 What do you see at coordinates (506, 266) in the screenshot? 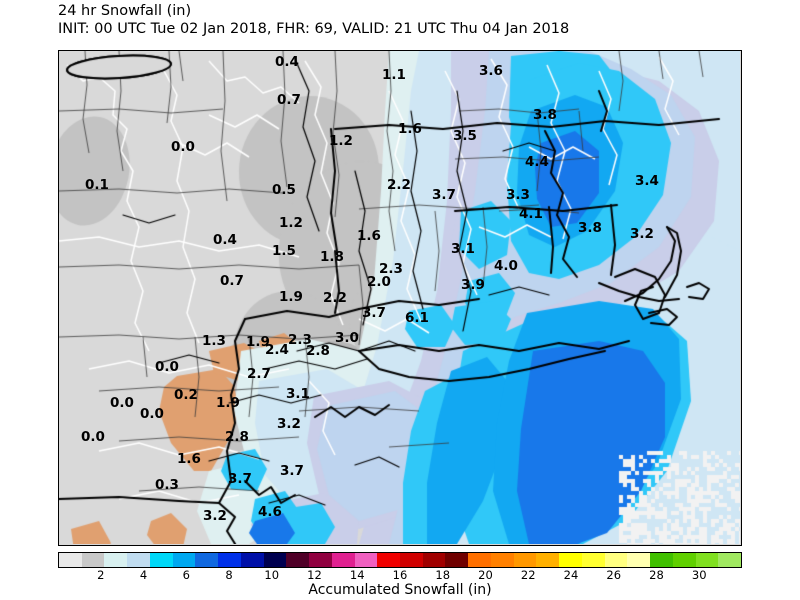
I see `contour-value-label: 4.0` at bounding box center [506, 266].